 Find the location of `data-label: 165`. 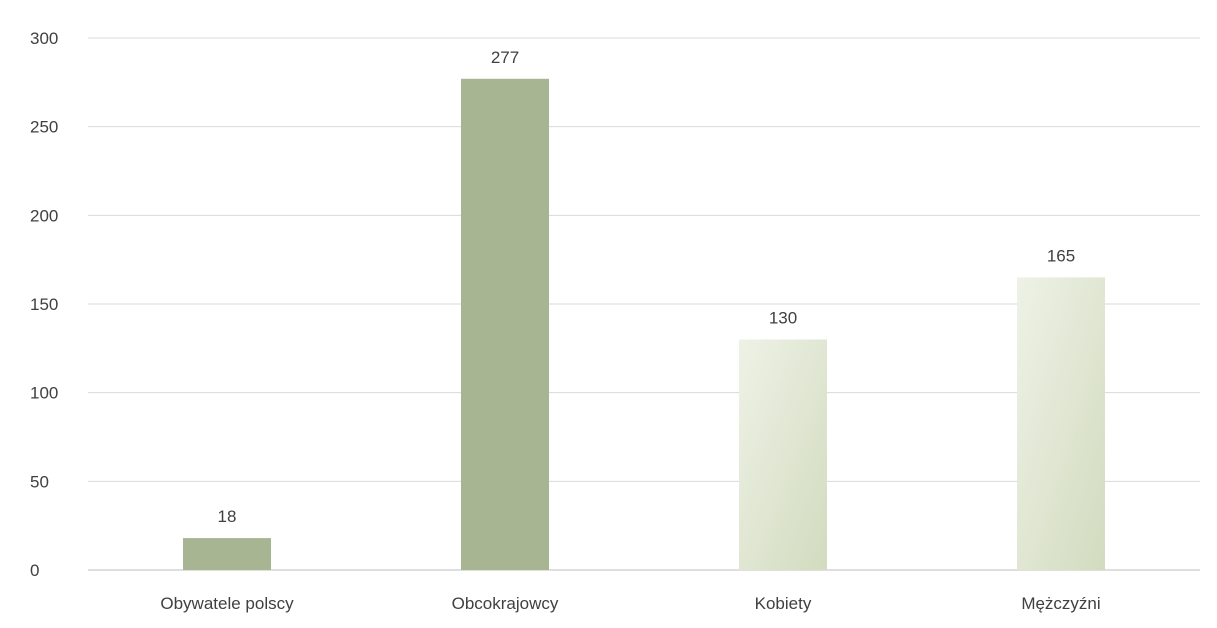

data-label: 165 is located at coordinates (1061, 255).